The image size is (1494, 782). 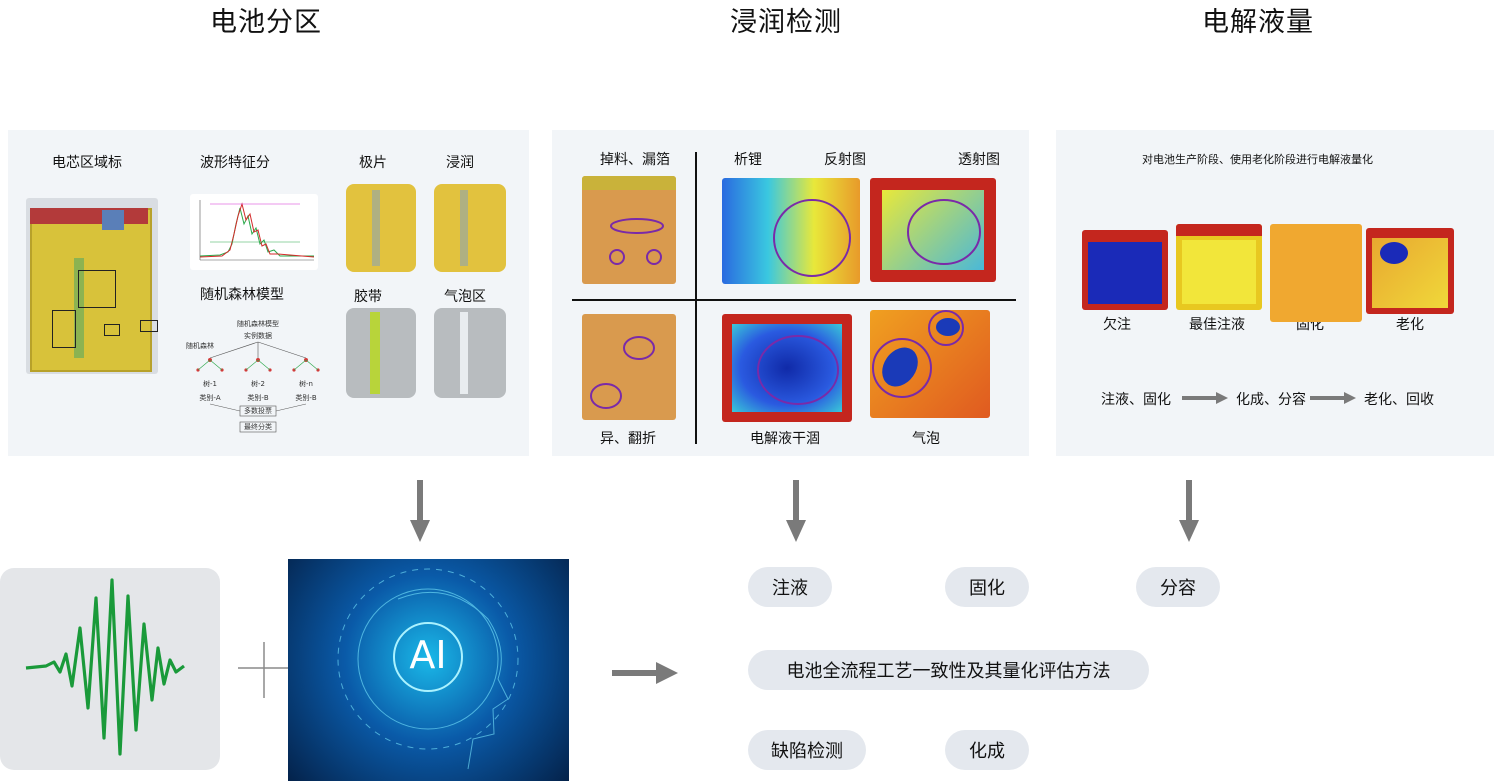 What do you see at coordinates (791, 231) in the screenshot?
I see `lithium-reflection-image` at bounding box center [791, 231].